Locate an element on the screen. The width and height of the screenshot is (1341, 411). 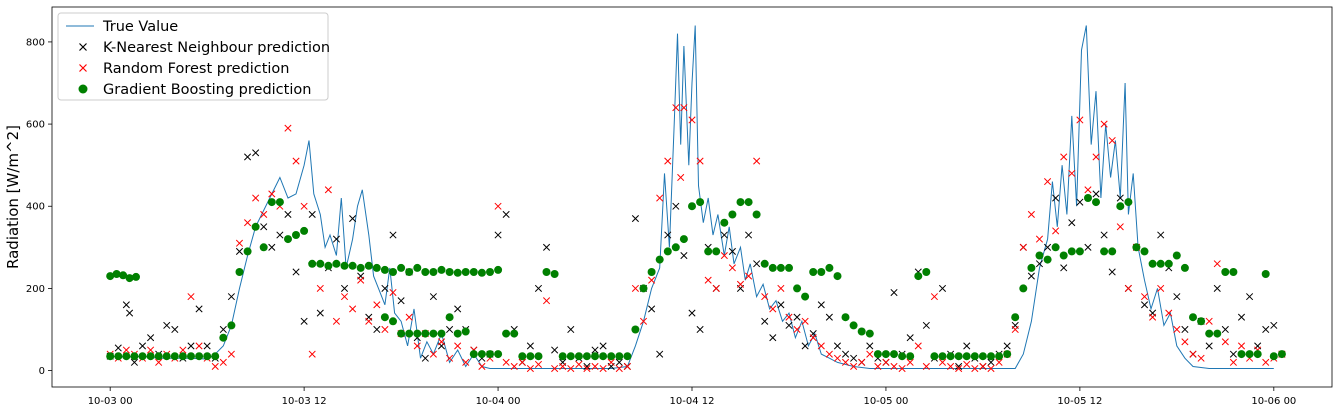
x-tick-label: 10-03 12 is located at coordinates (304, 401).